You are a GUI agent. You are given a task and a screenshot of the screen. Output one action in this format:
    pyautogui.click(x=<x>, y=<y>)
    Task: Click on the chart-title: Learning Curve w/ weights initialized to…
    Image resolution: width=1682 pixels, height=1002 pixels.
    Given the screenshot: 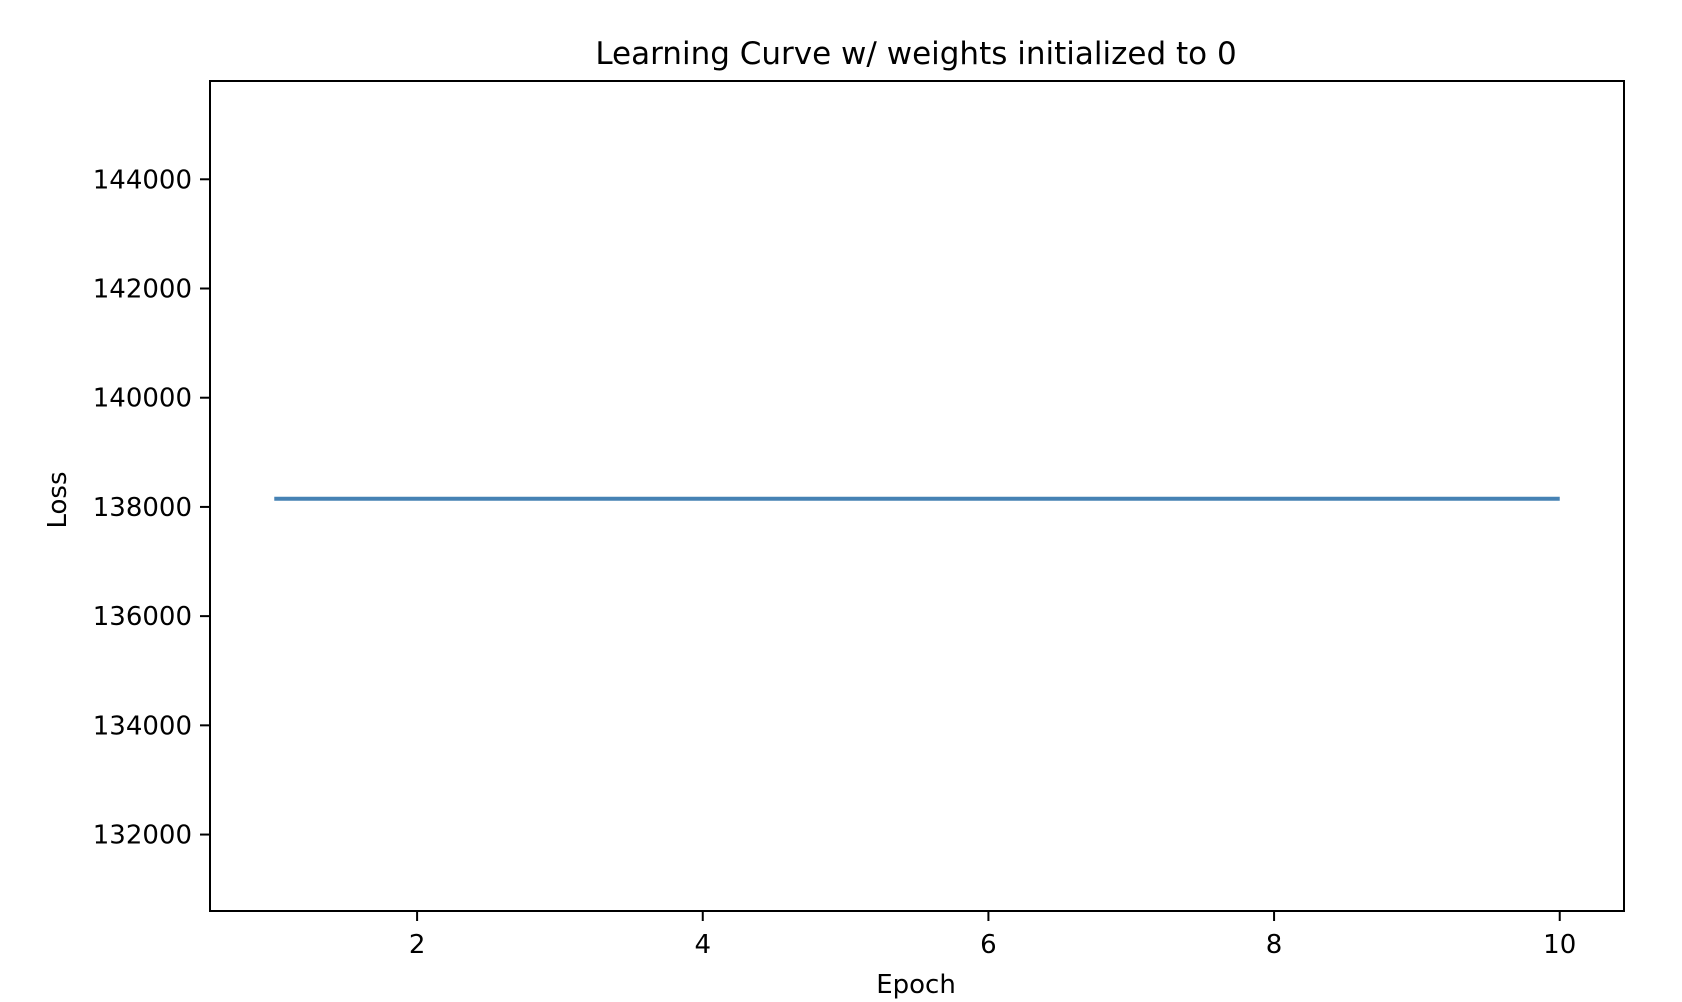 What is the action you would take?
    pyautogui.click(x=915, y=54)
    